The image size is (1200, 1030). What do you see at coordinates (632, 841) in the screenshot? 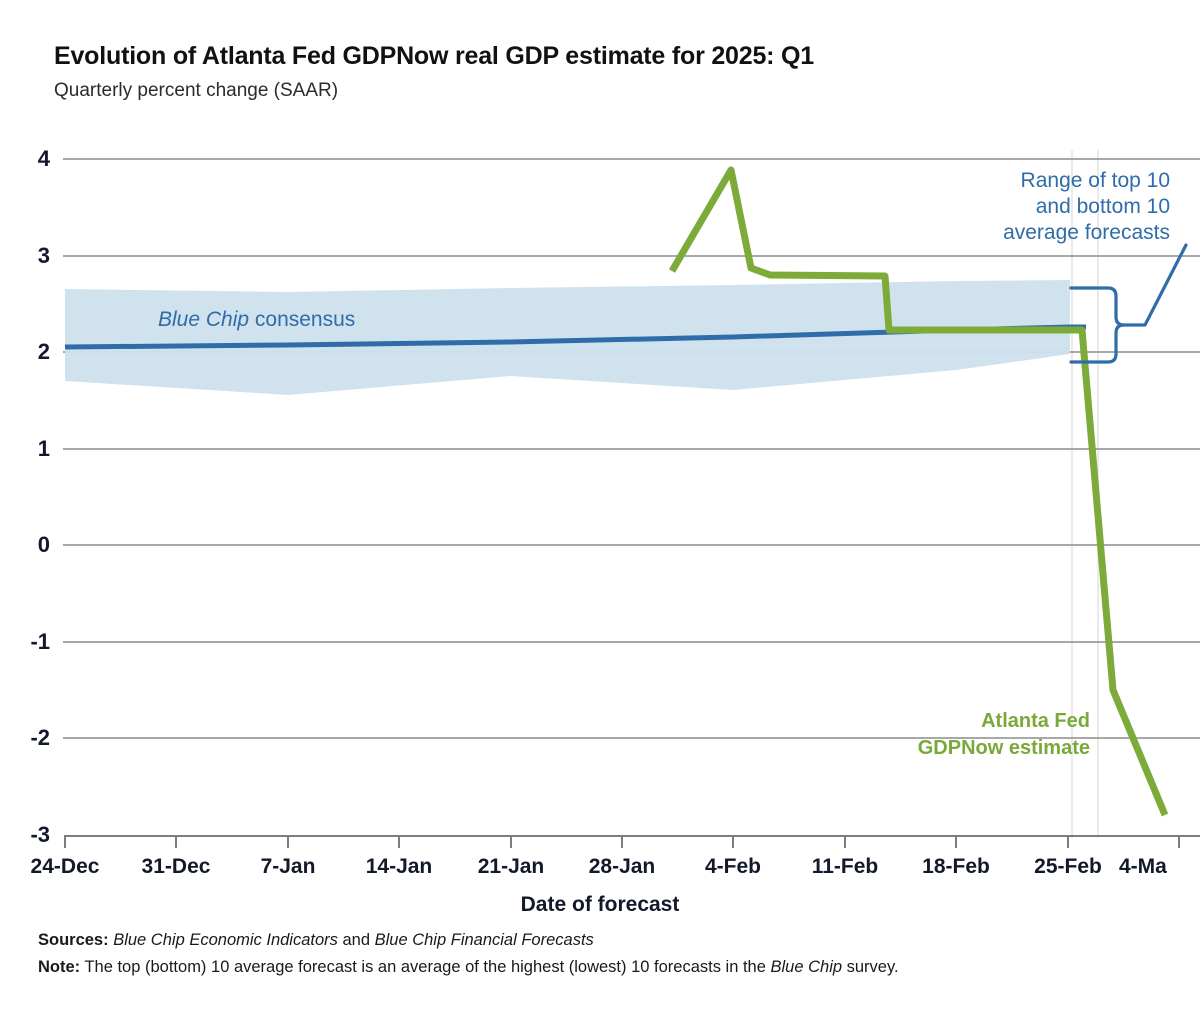
I see `x-axis` at bounding box center [632, 841].